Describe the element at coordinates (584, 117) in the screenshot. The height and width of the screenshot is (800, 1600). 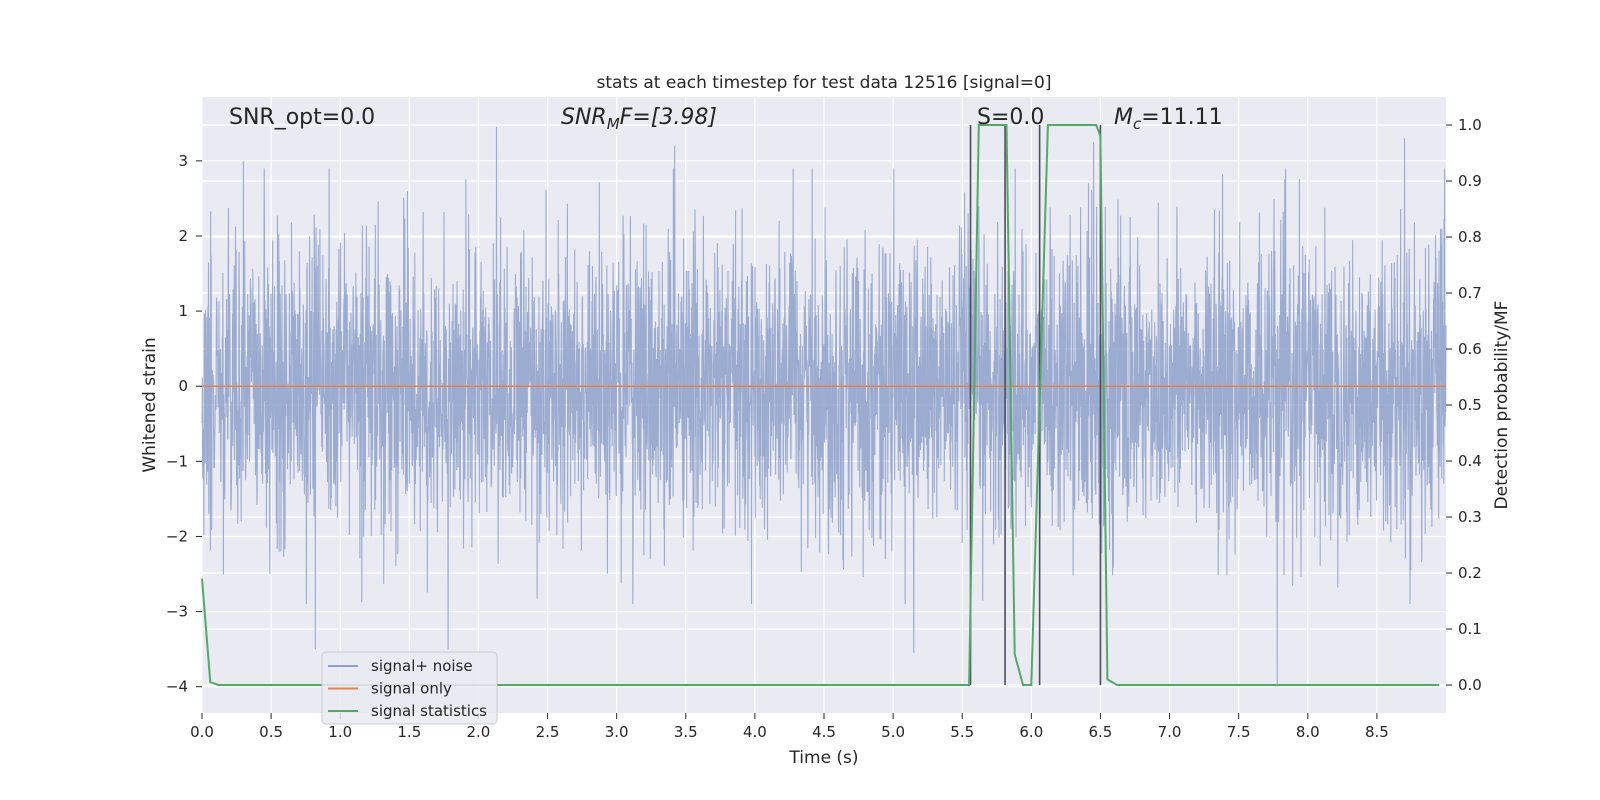
I see `annotation-snr-mf-main: SNR` at that location.